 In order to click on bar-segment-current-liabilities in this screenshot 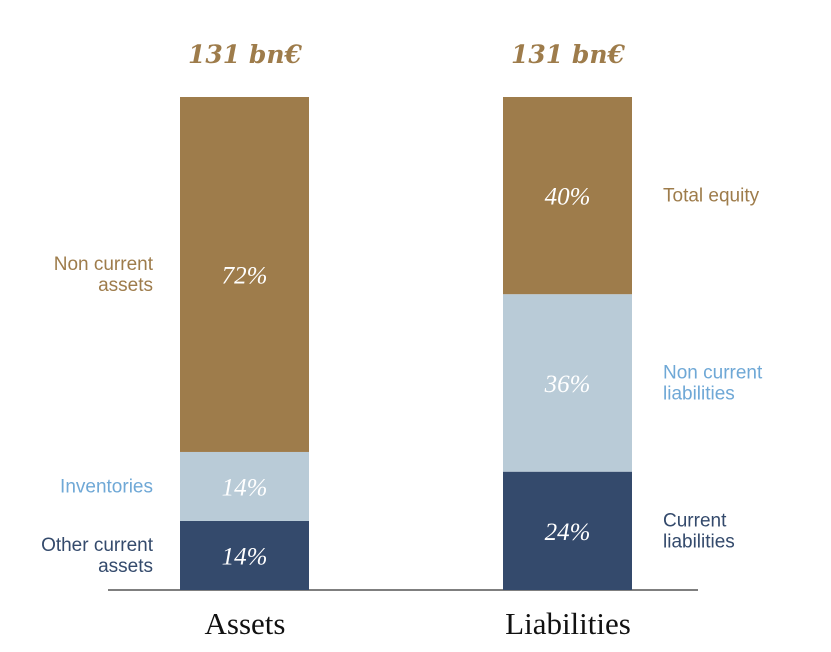, I will do `click(567, 530)`.